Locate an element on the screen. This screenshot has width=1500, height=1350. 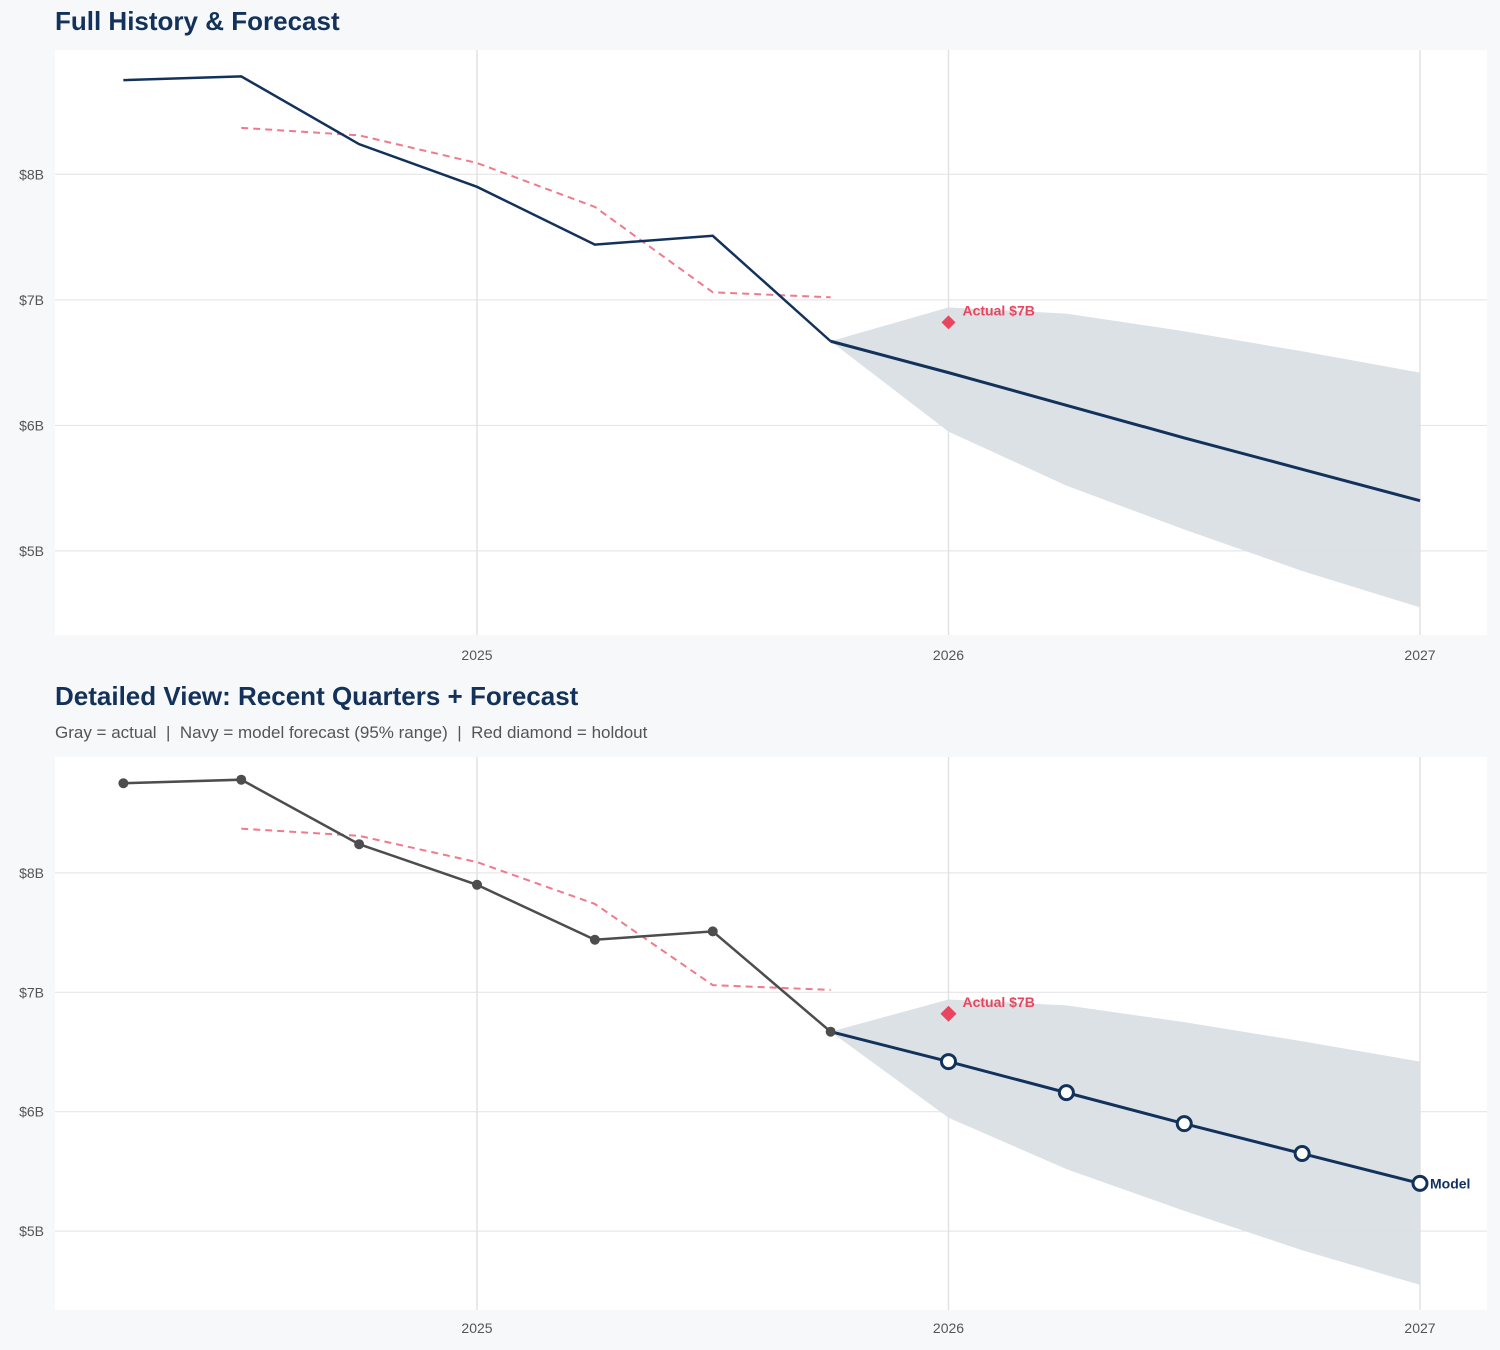
actual-line is located at coordinates (477, 209).